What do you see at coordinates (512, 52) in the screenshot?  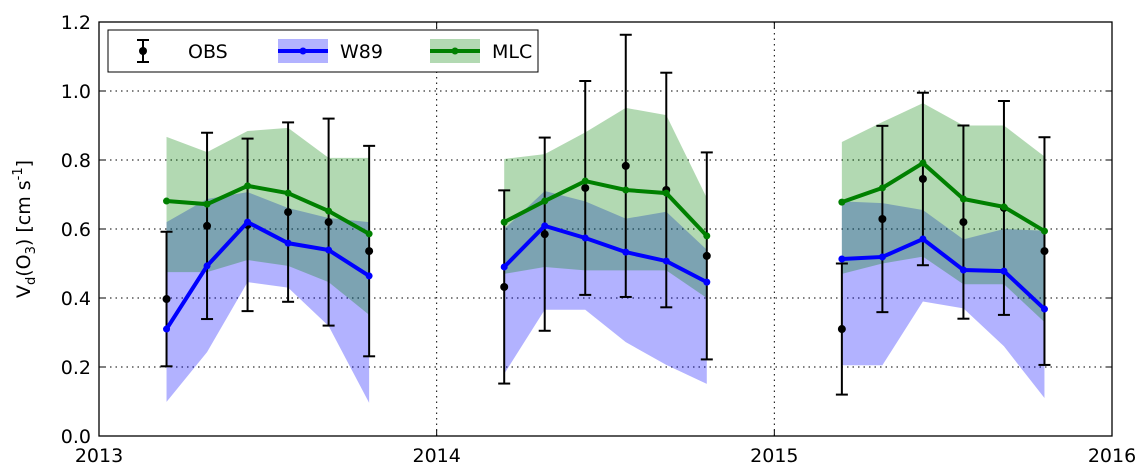 I see `legend-label: MLC` at bounding box center [512, 52].